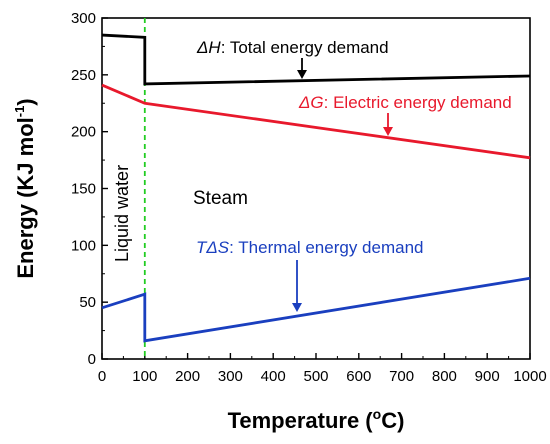  What do you see at coordinates (83, 245) in the screenshot?
I see `y-tick-label: 100` at bounding box center [83, 245].